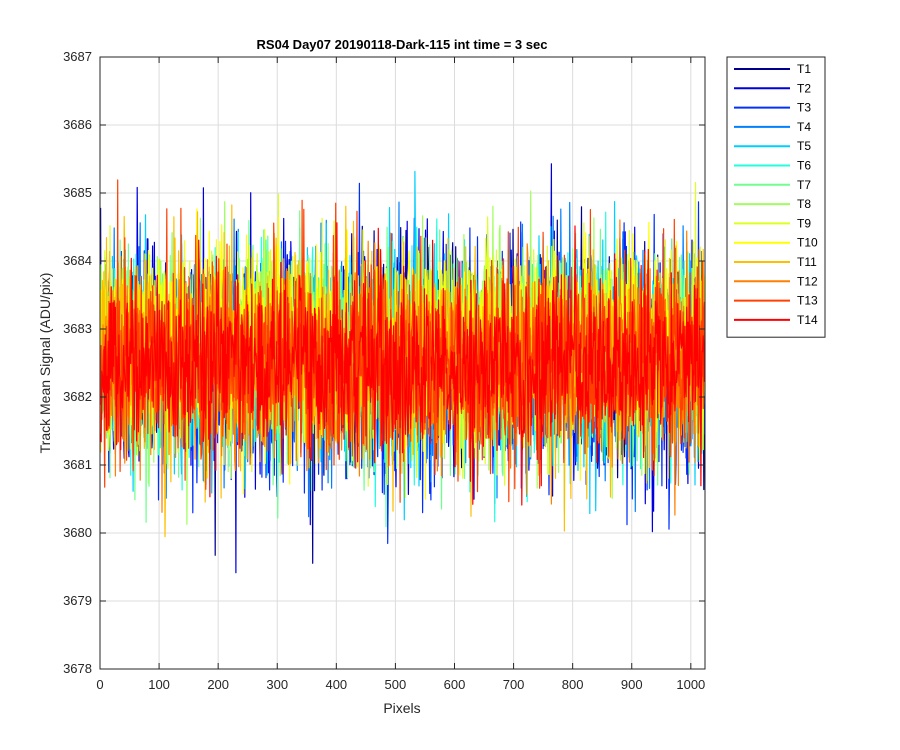 The height and width of the screenshot is (750, 900). What do you see at coordinates (396, 684) in the screenshot?
I see `x-tick-label: 500` at bounding box center [396, 684].